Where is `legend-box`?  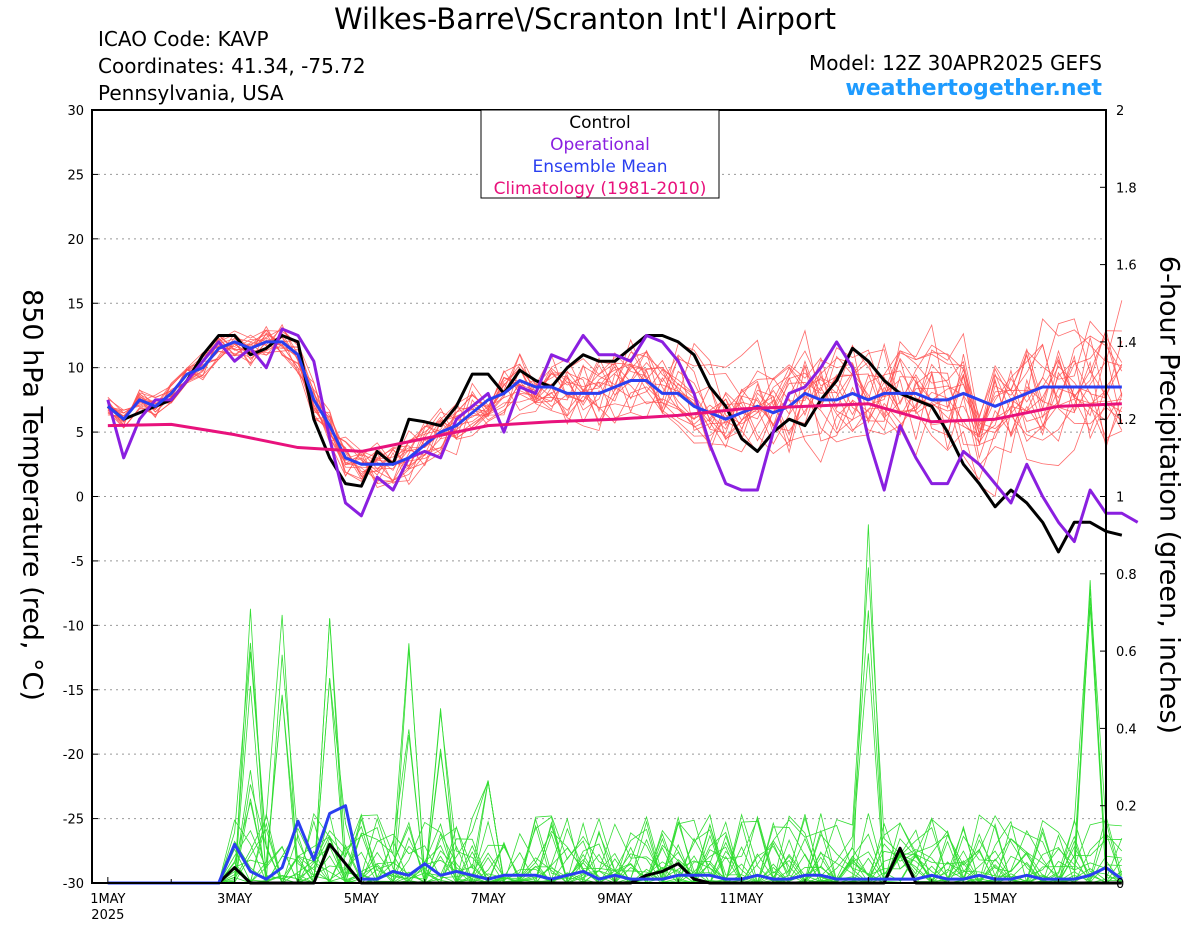 legend-box is located at coordinates (600, 154).